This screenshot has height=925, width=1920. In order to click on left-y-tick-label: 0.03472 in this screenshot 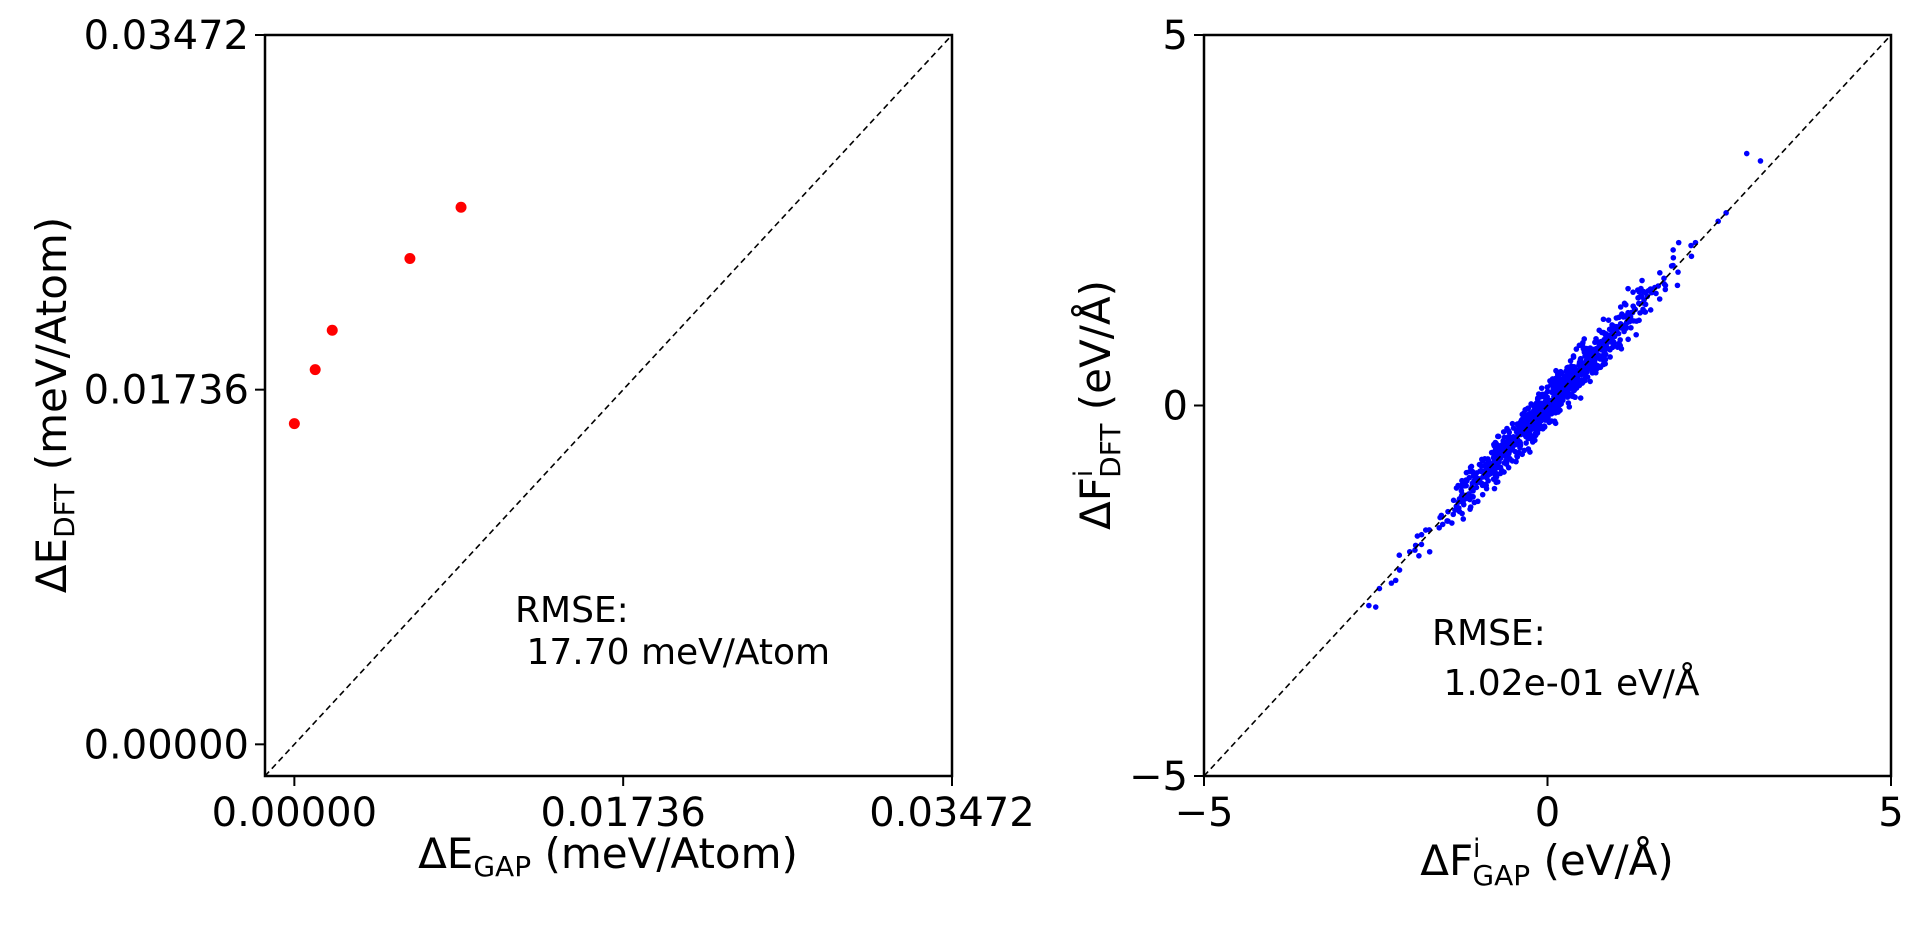, I will do `click(166, 36)`.